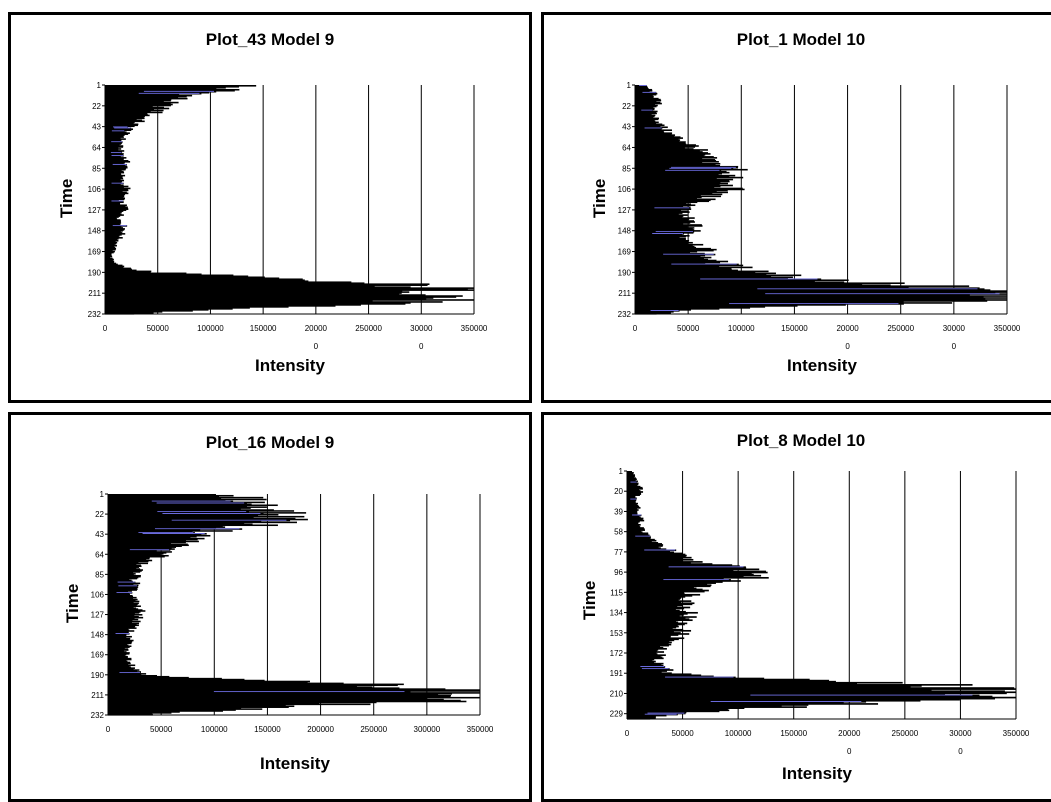  What do you see at coordinates (618, 491) in the screenshot?
I see `y-tick-label: 20` at bounding box center [618, 491].